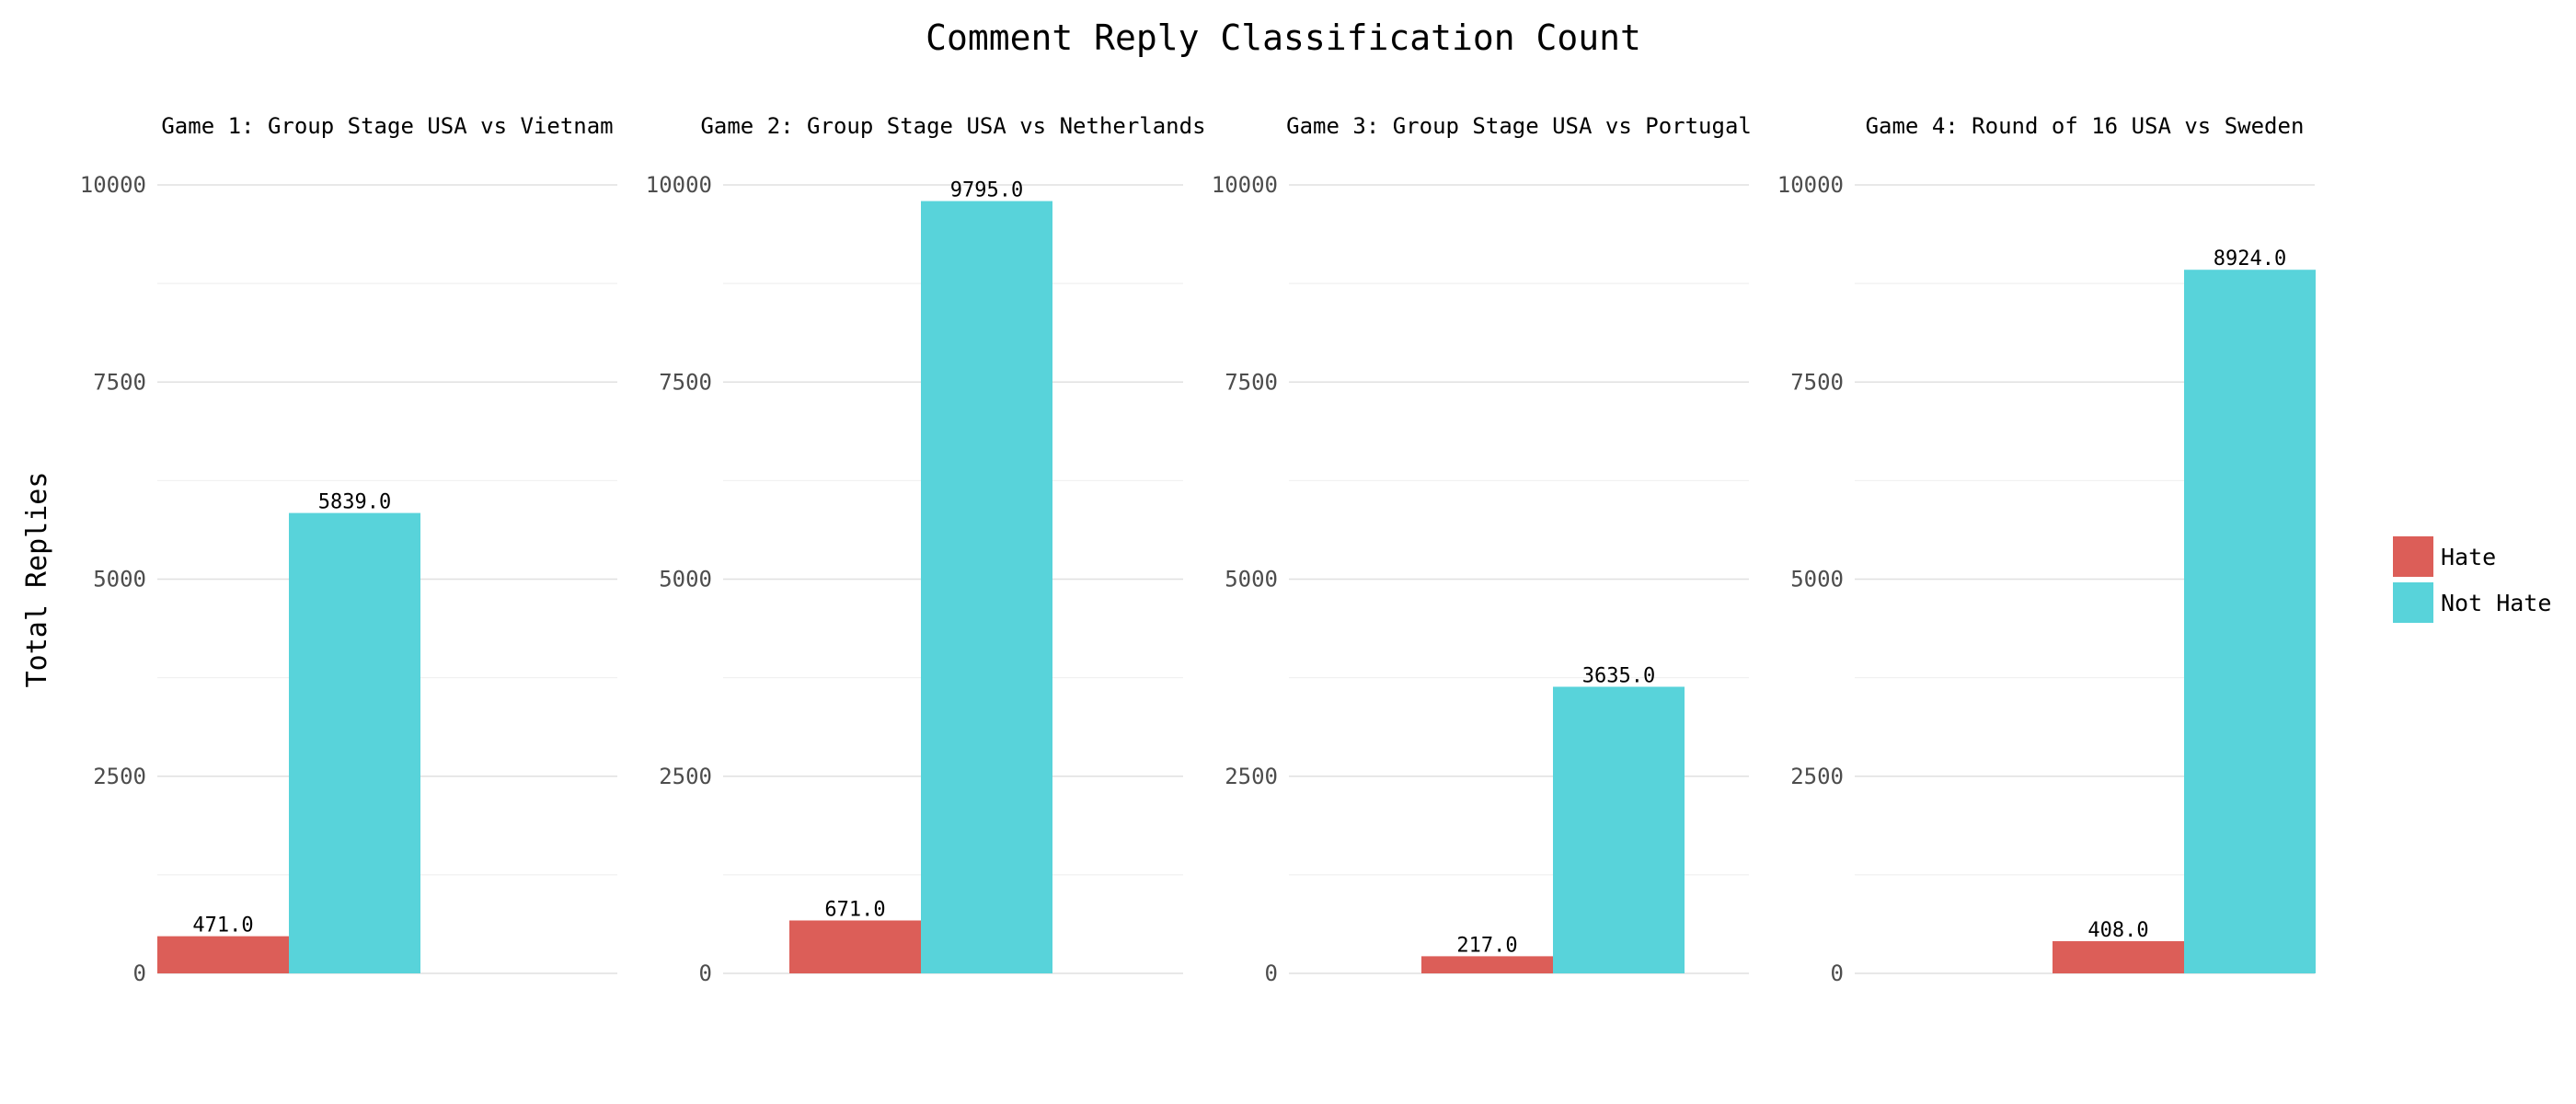 The image size is (2576, 1104). What do you see at coordinates (2496, 603) in the screenshot?
I see `legend-label-not-hate: Not Hate` at bounding box center [2496, 603].